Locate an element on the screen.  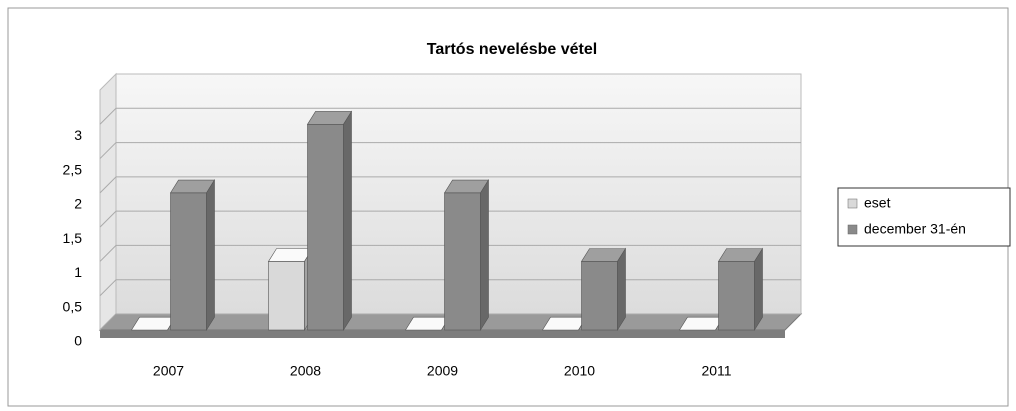
y-tick-label: 2 is located at coordinates (78, 204).